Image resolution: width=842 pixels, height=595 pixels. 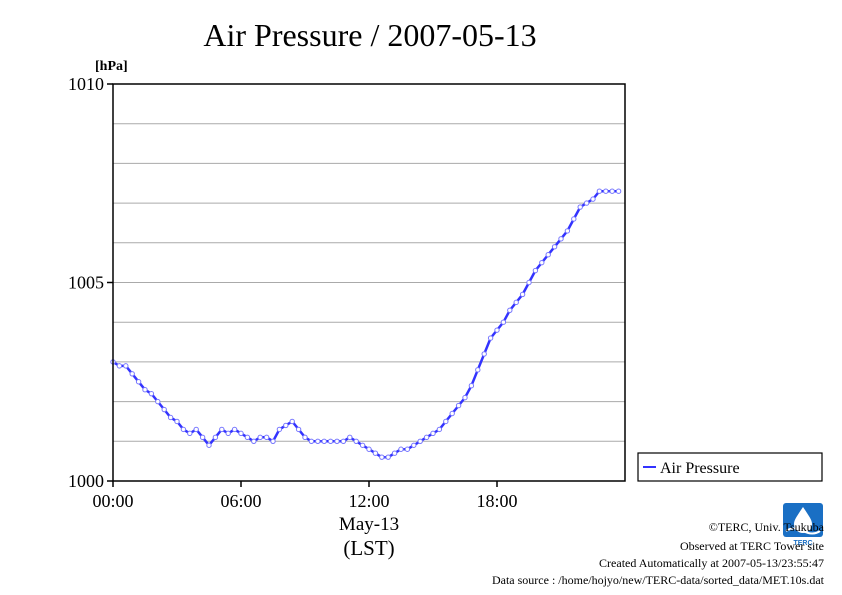 I want to click on y-axis-ticks: 1000 1005 1010, so click(x=90, y=282).